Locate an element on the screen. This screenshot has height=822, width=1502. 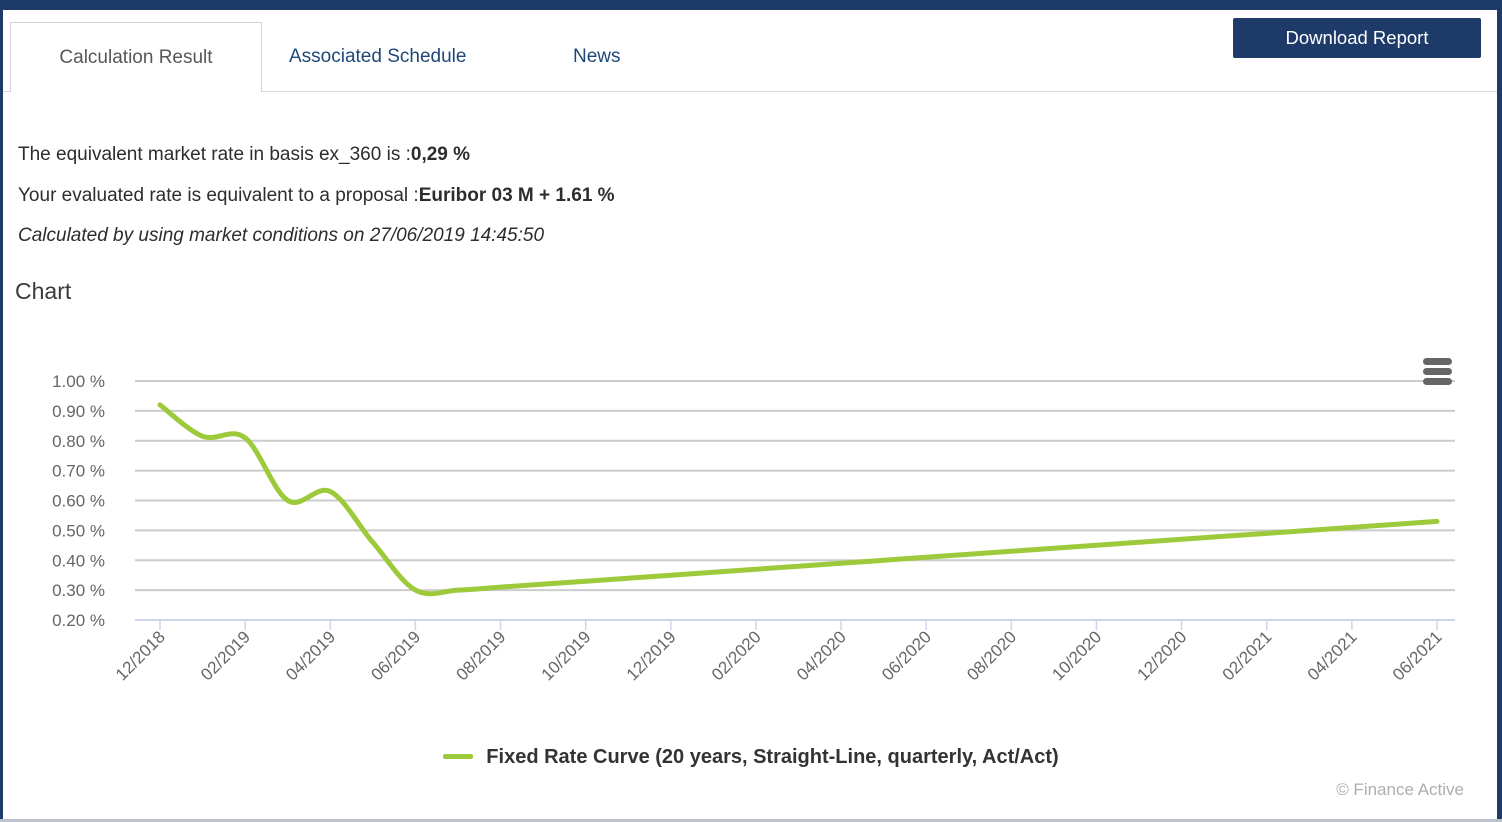
svg-text: 10/2020 is located at coordinates (1076, 655).